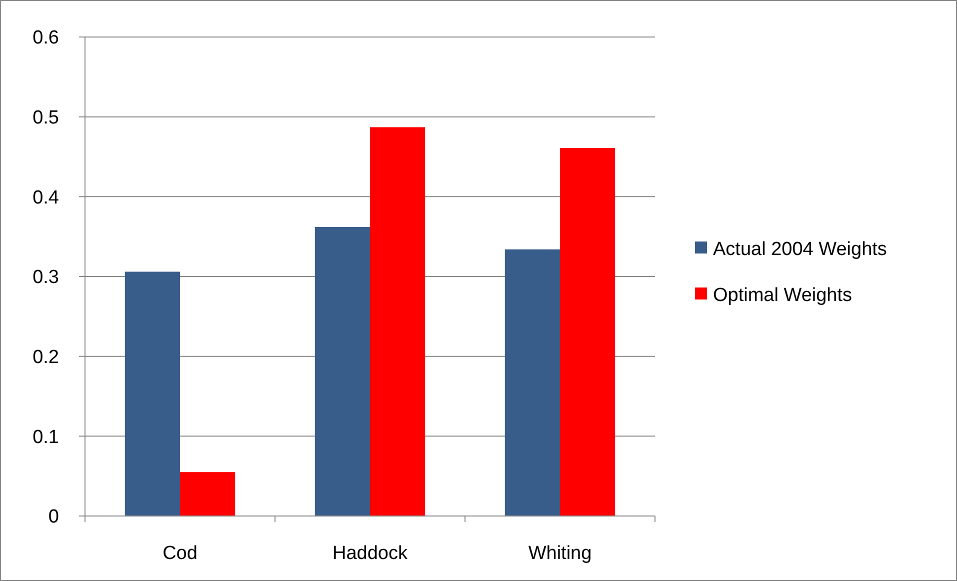 The height and width of the screenshot is (581, 957). What do you see at coordinates (53, 517) in the screenshot?
I see `y-tick-label: 0` at bounding box center [53, 517].